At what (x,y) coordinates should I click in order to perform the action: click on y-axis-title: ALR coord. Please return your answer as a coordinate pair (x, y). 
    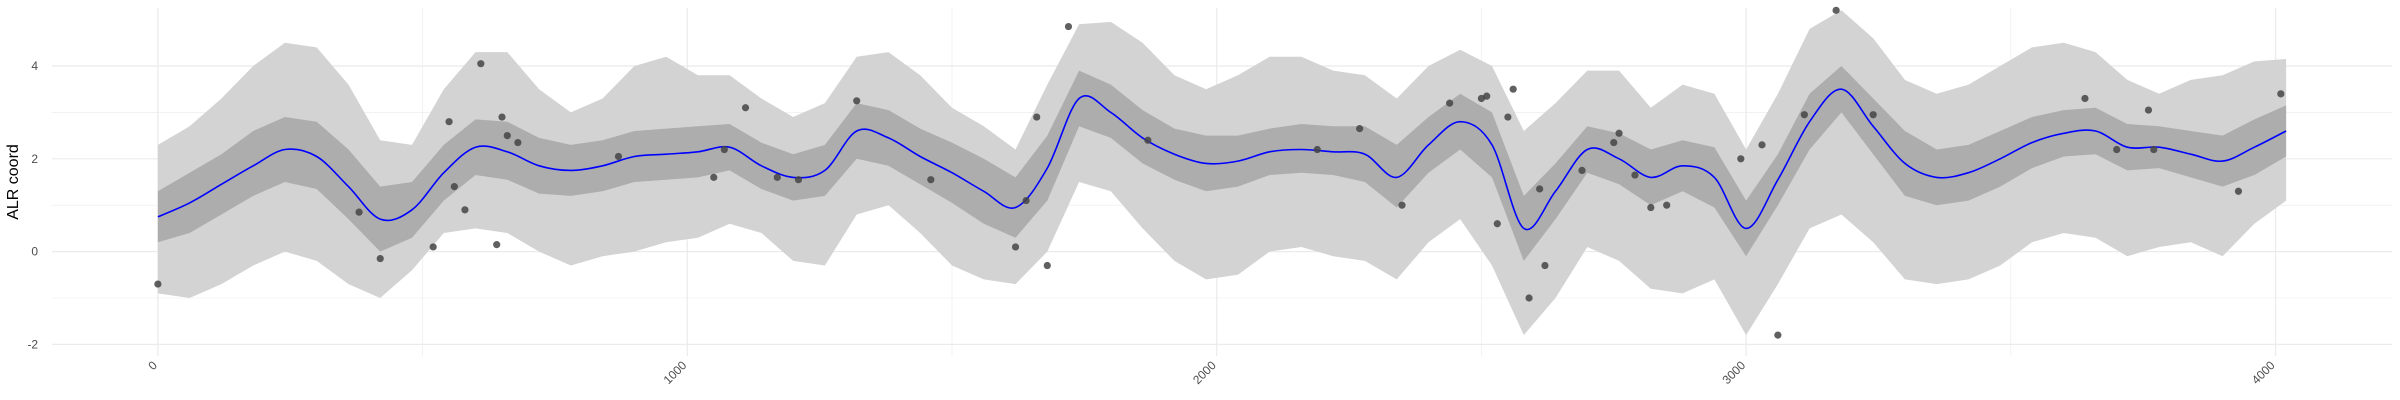
    Looking at the image, I should click on (13, 182).